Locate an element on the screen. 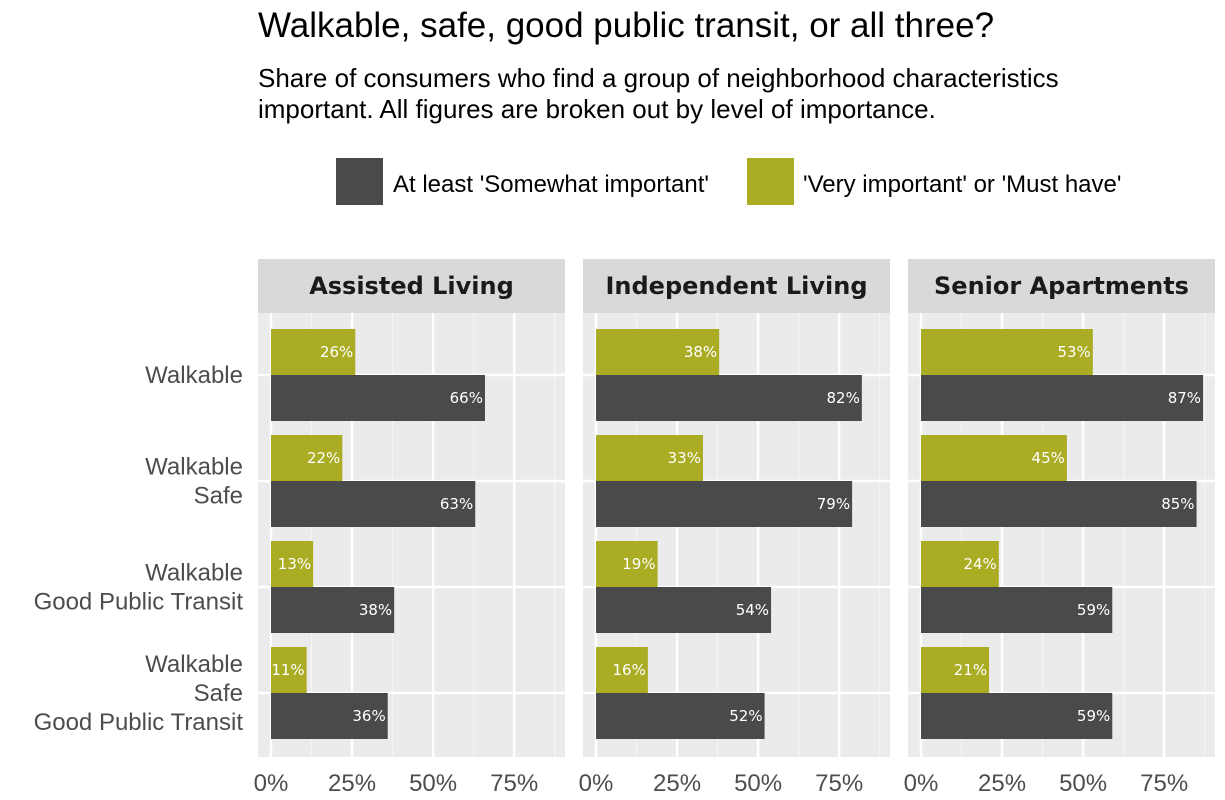 This screenshot has height=800, width=1225. bar-label-very-important: 11% is located at coordinates (287, 670).